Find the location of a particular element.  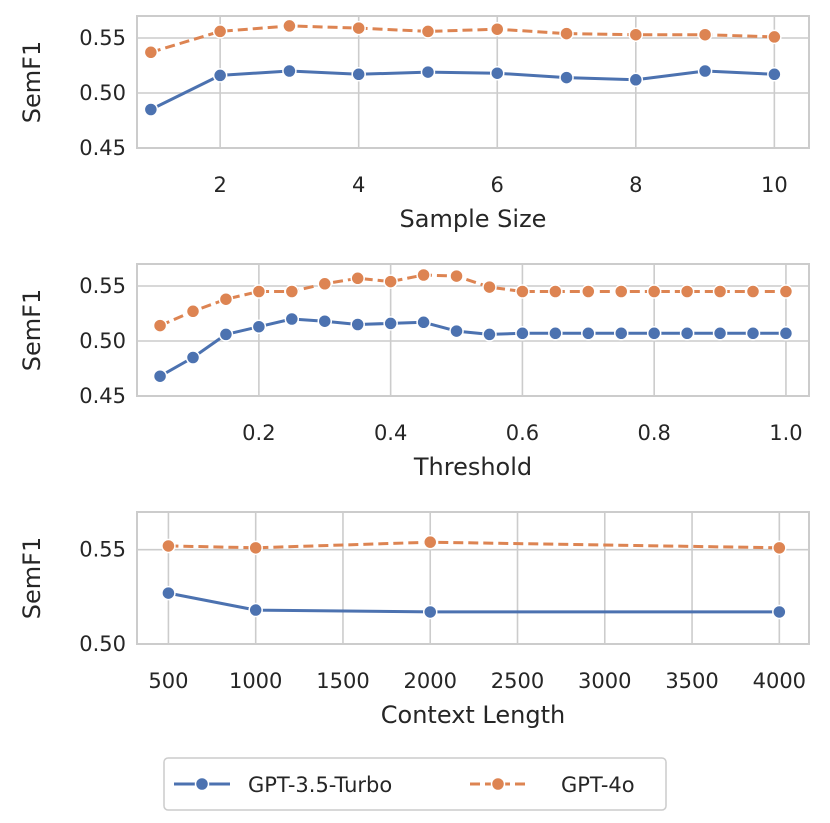

x-axis-label: Context Length is located at coordinates (473, 715).